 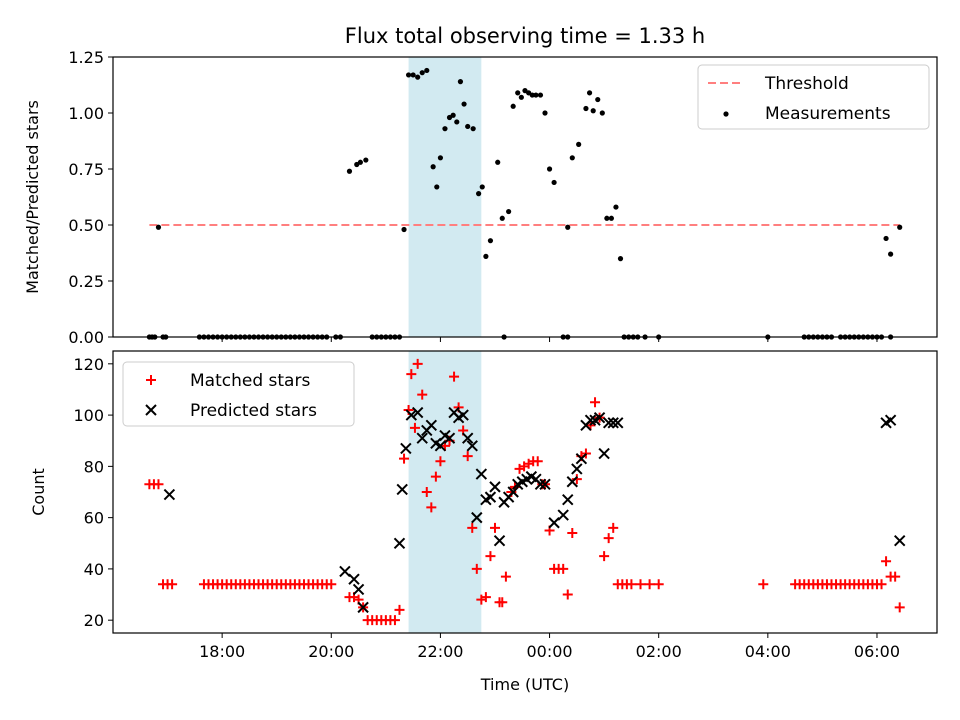 What do you see at coordinates (238, 394) in the screenshot?
I see `legend: Matched stars Predicted stars` at bounding box center [238, 394].